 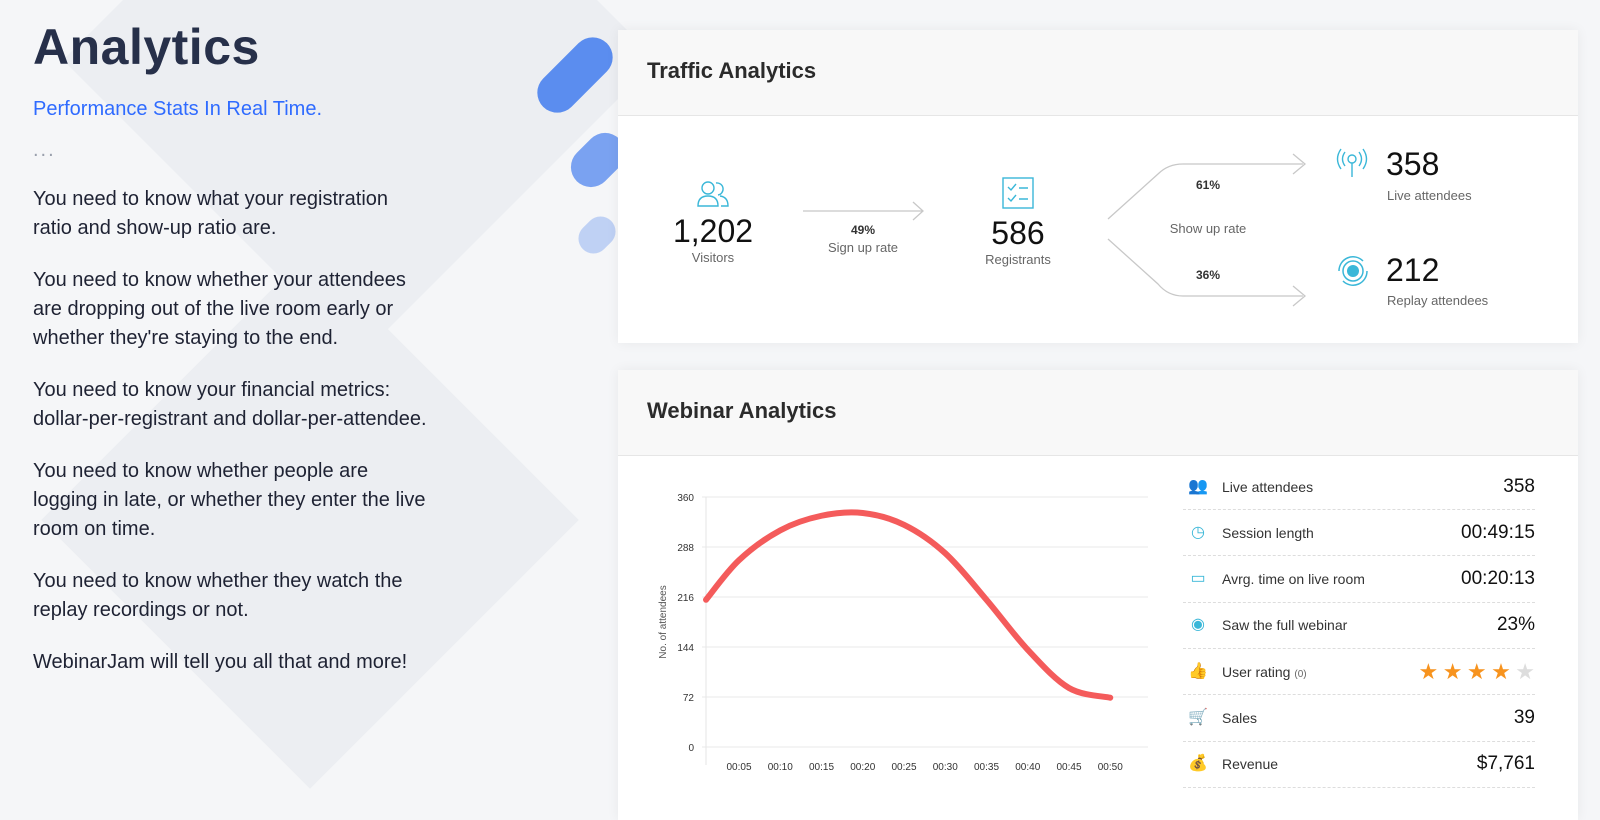 I want to click on flow-arrows, so click(x=1055, y=230).